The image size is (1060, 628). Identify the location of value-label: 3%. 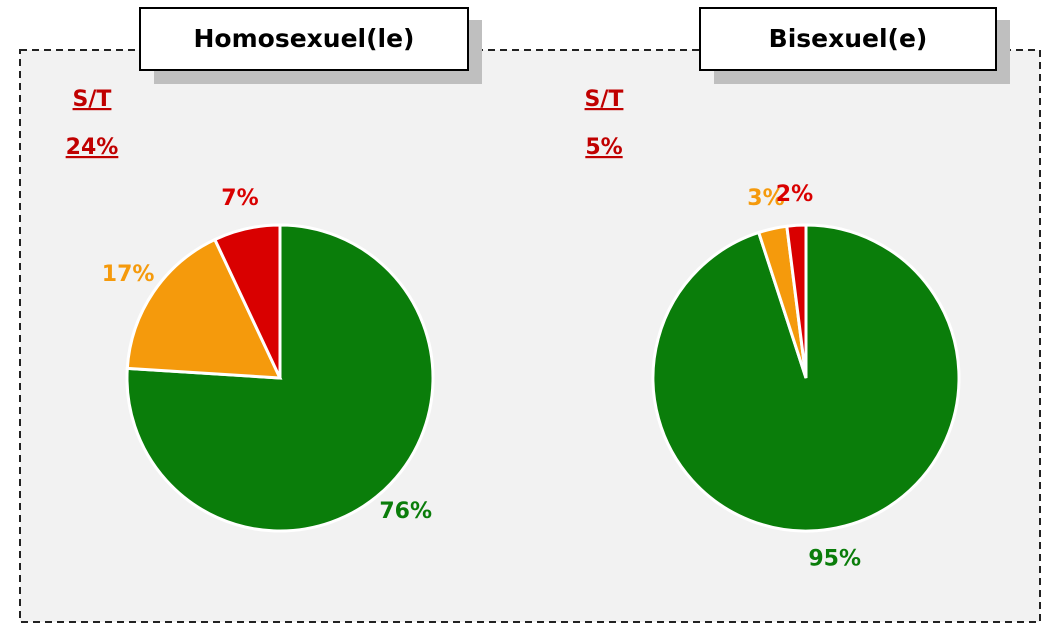
(765, 198).